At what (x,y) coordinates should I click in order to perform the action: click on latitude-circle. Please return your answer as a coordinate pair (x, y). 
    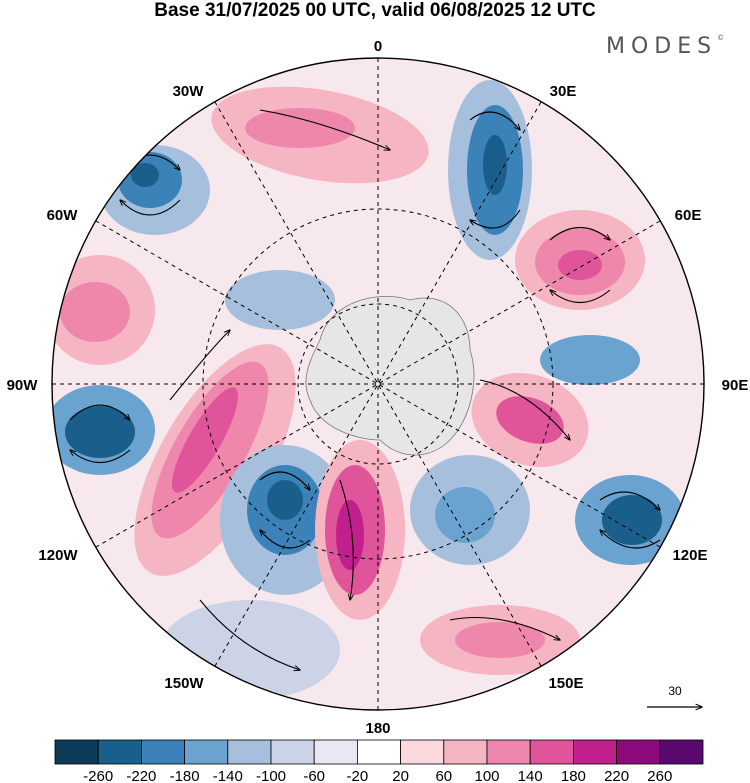
    Looking at the image, I should click on (378, 384).